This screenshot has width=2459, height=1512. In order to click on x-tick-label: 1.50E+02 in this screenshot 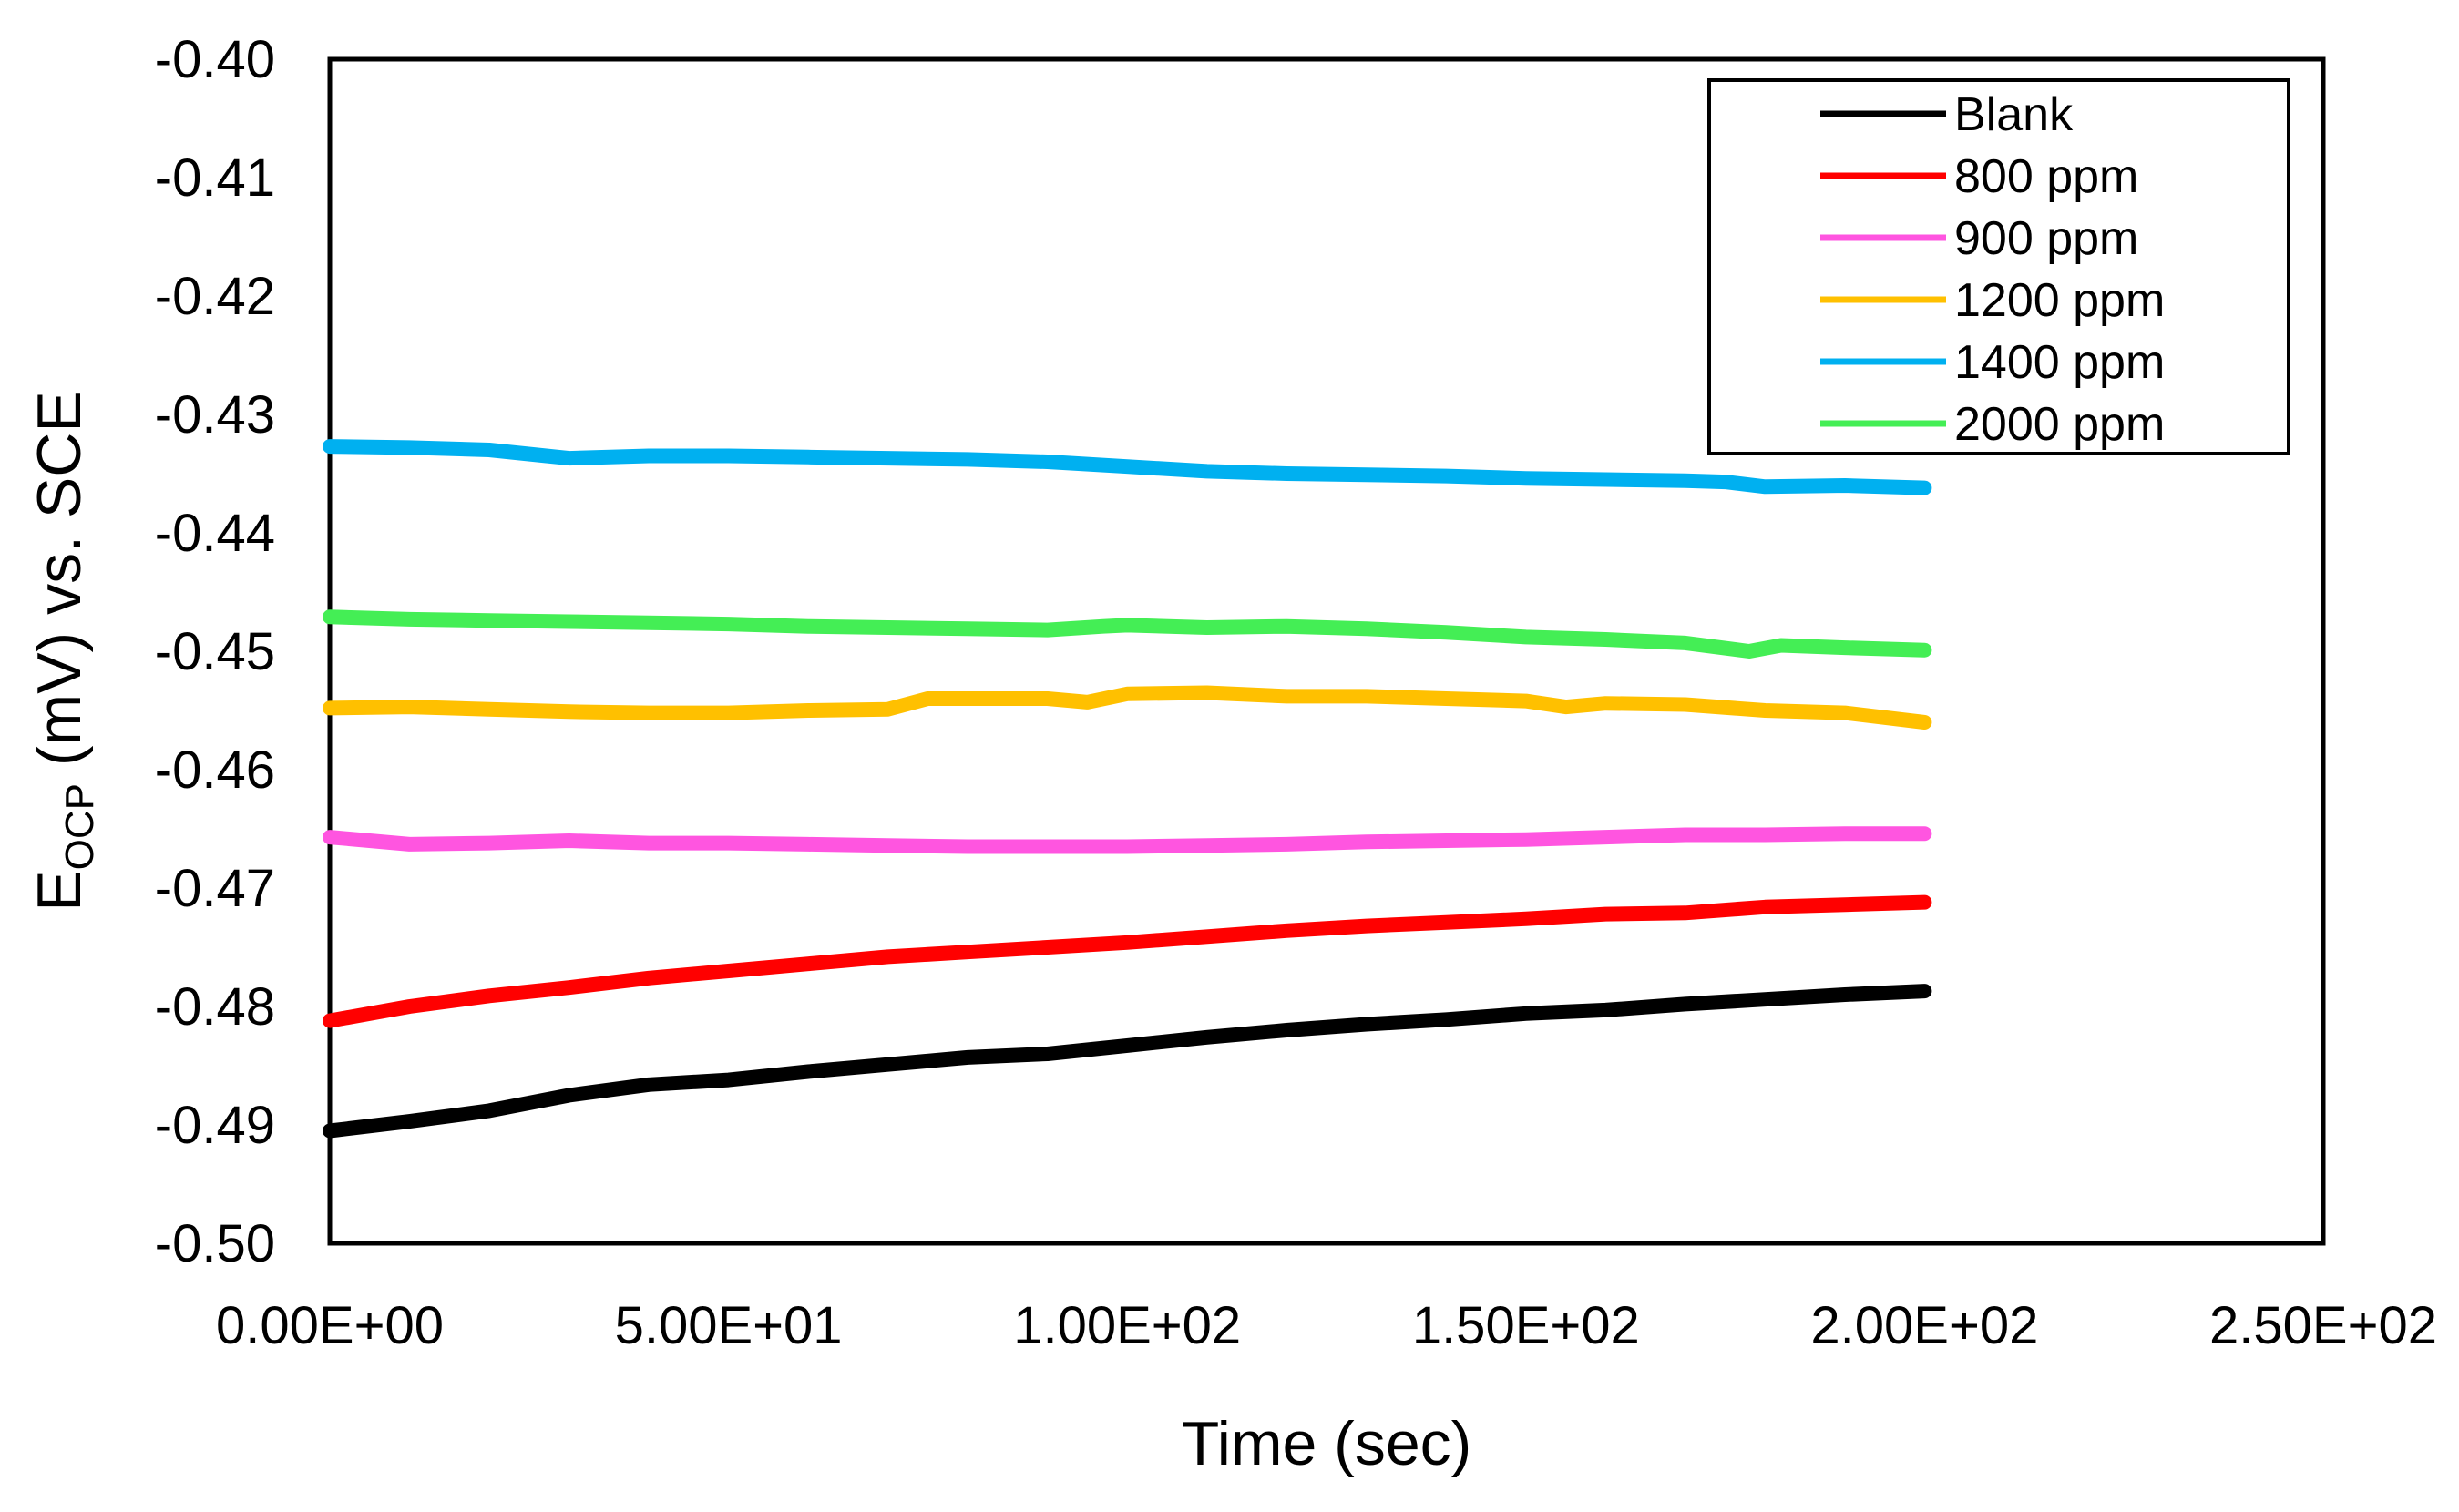, I will do `click(1526, 1325)`.